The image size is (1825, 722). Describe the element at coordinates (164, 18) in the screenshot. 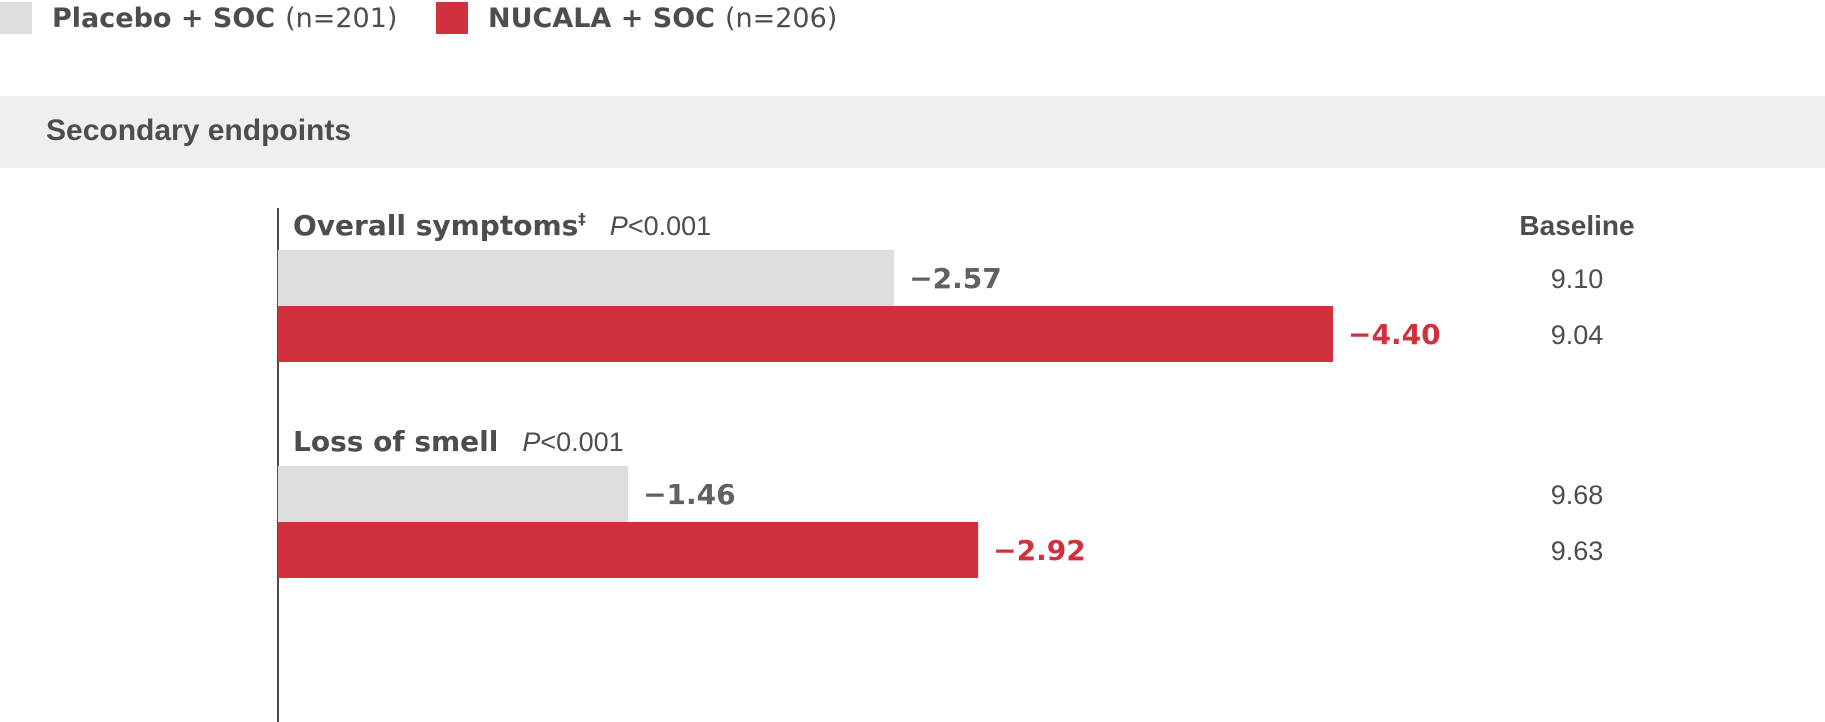

I see `legend-label-placebo: Placebo + SOC` at that location.